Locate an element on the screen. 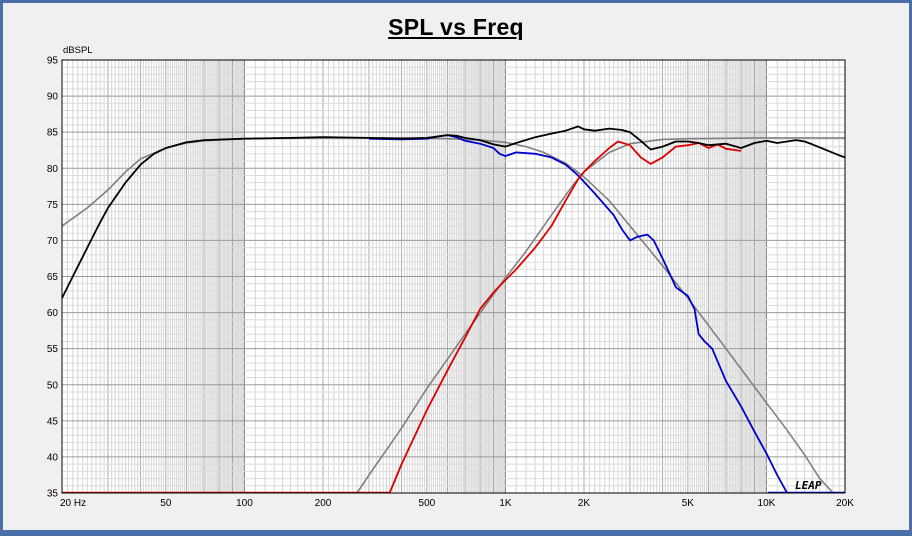 Image resolution: width=912 pixels, height=536 pixels. y-tick-label: 50 is located at coordinates (53, 385).